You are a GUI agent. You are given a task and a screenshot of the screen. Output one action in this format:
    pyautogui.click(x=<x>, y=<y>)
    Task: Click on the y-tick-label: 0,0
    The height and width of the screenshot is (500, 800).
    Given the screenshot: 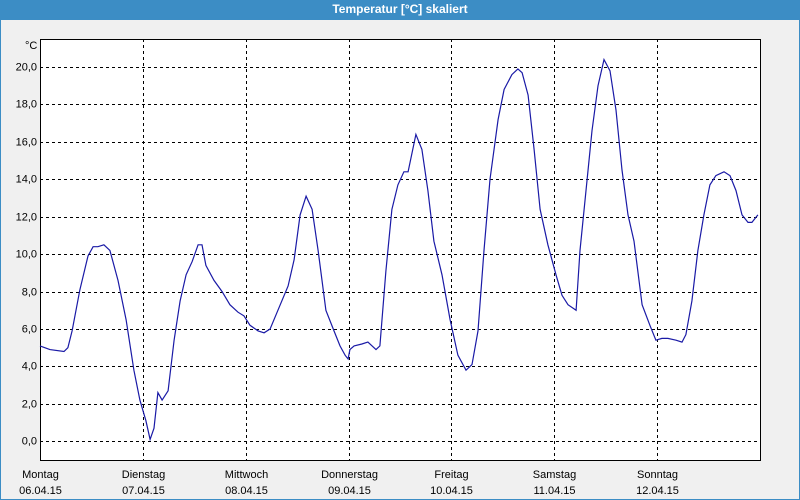 What is the action you would take?
    pyautogui.click(x=29, y=441)
    